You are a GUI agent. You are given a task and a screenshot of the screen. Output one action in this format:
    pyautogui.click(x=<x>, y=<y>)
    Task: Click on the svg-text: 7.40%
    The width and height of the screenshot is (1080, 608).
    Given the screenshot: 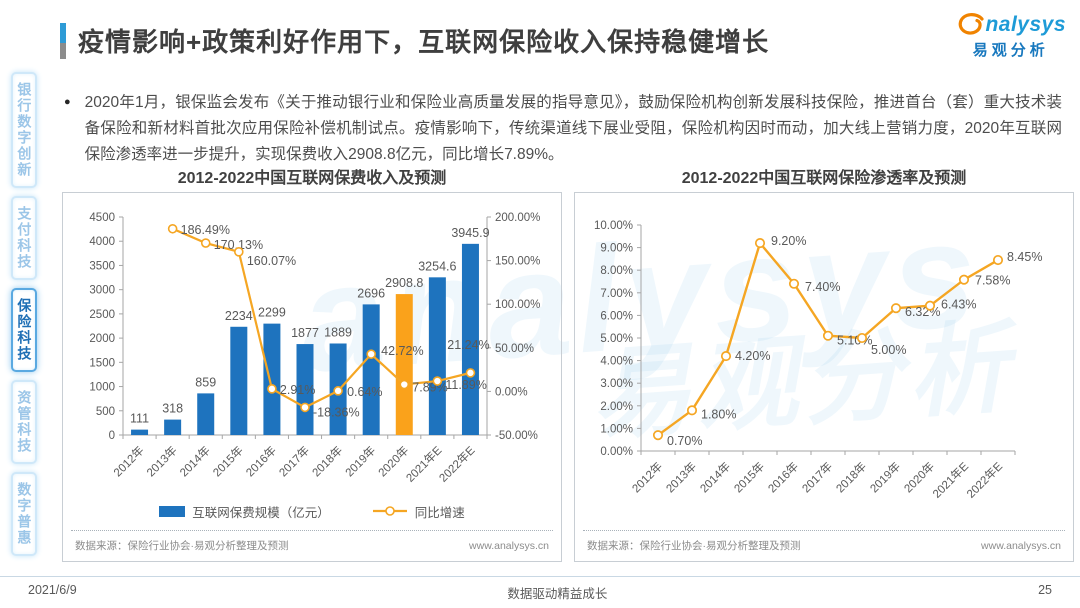 What is the action you would take?
    pyautogui.click(x=822, y=287)
    